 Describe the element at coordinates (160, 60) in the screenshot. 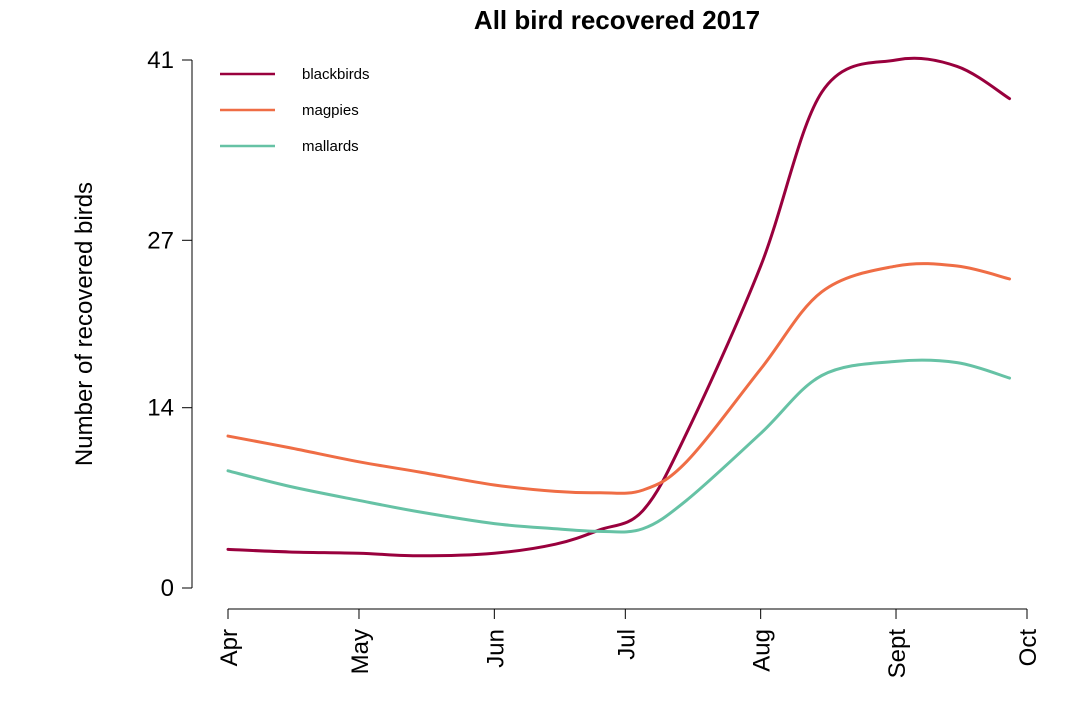

I see `y-tick-label: 41` at that location.